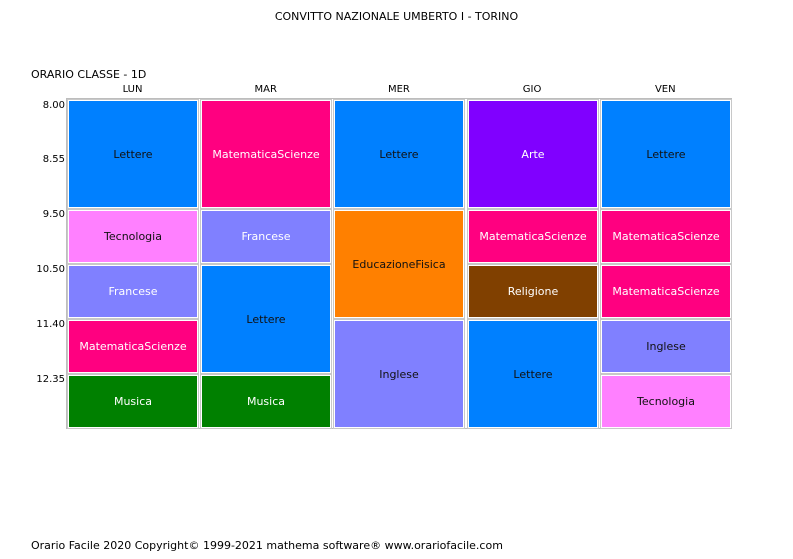 The image size is (793, 559). I want to click on lesson-cell-lun: Tecnologia, so click(133, 236).